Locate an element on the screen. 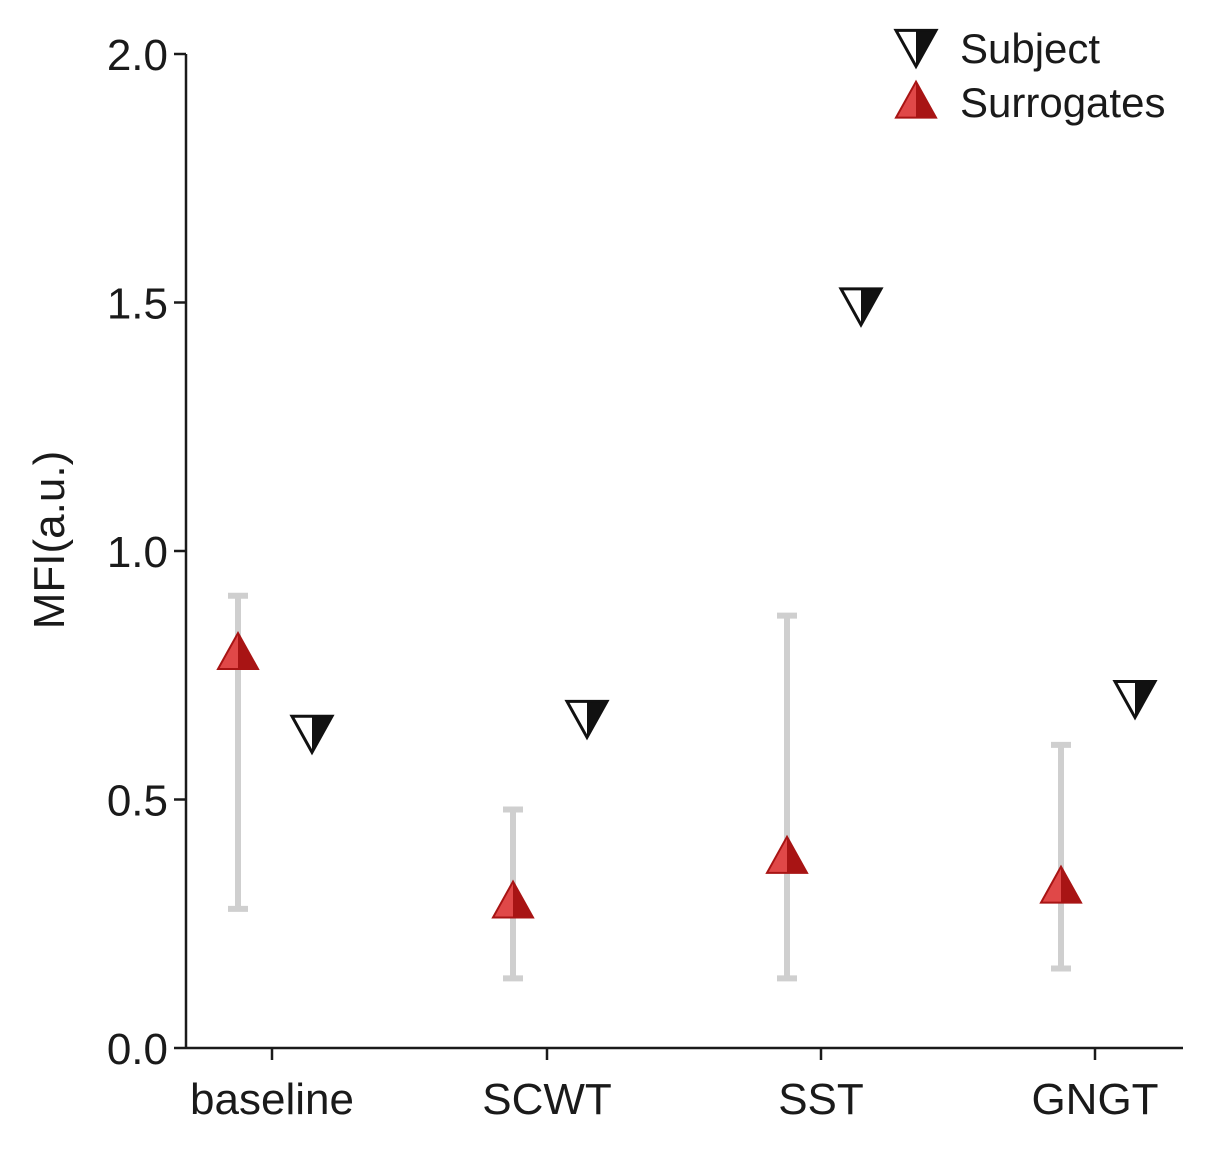  surrogates-point-SST is located at coordinates (787, 854).